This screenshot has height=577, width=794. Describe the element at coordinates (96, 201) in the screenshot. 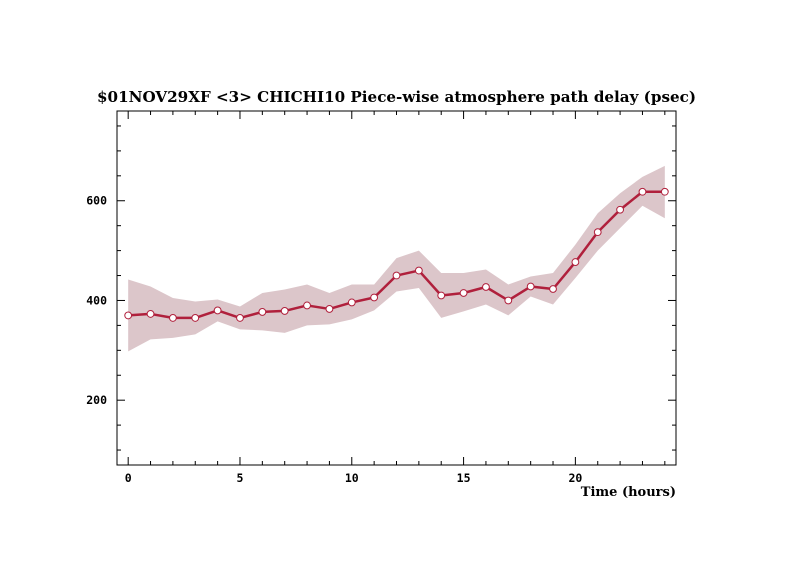

I see `y-tick-label: 600` at that location.